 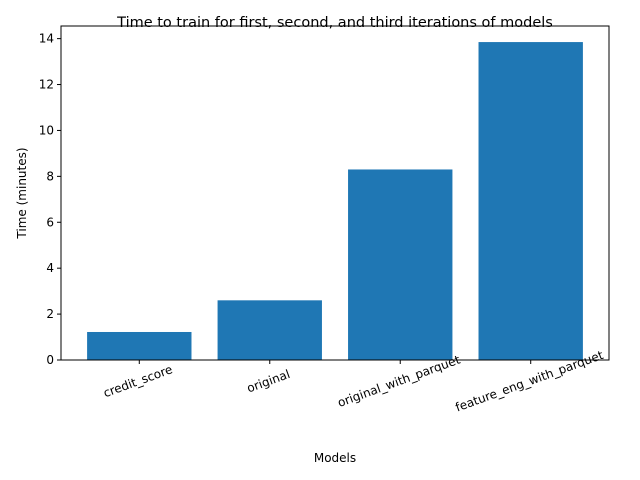 I want to click on y-tick-label: 6, so click(x=50, y=222).